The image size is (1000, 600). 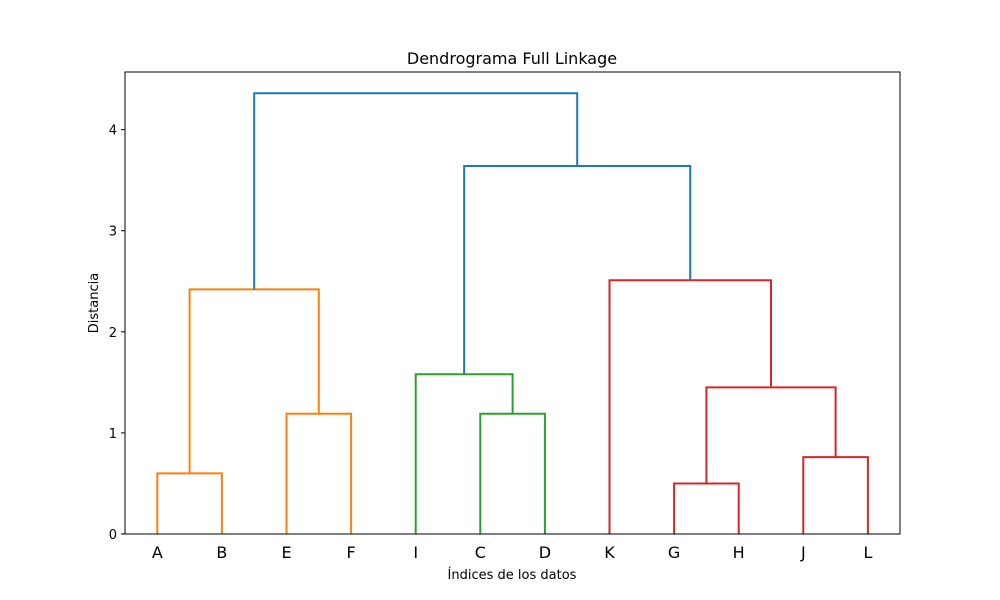 I want to click on leaf-label: D, so click(x=545, y=552).